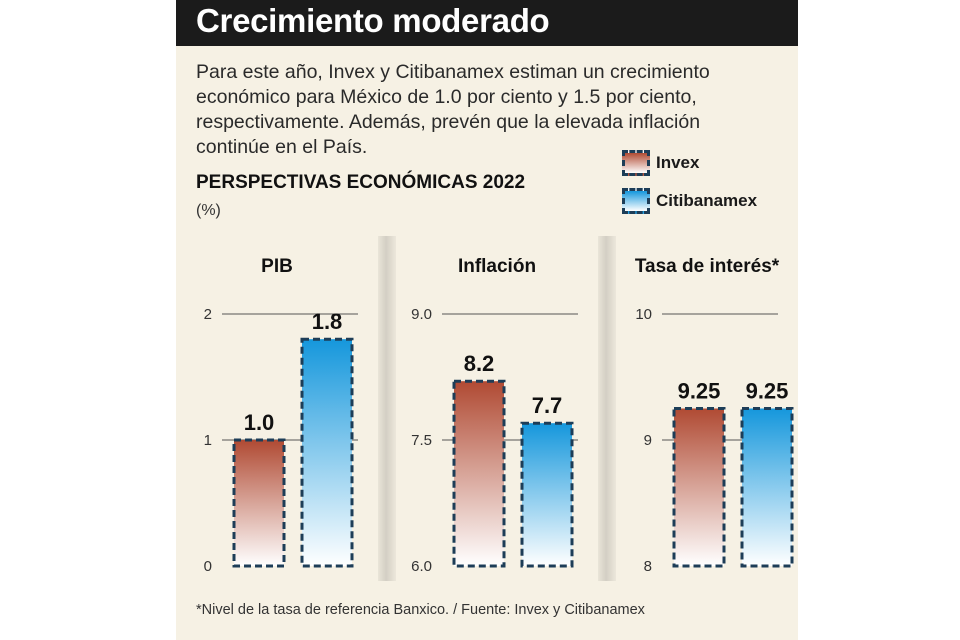  I want to click on y-tick-label: 8, so click(648, 566).